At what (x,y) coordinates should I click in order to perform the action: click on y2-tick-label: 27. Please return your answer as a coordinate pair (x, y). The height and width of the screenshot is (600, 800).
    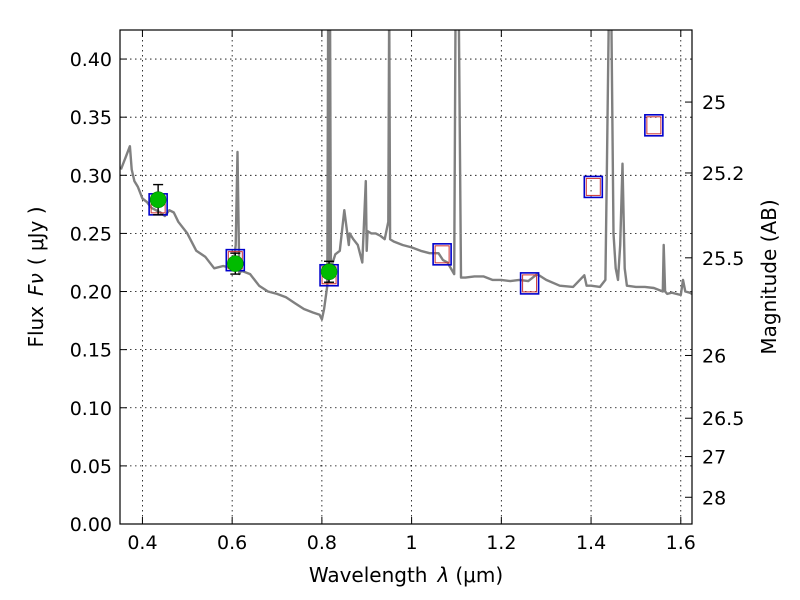
    Looking at the image, I should click on (714, 458).